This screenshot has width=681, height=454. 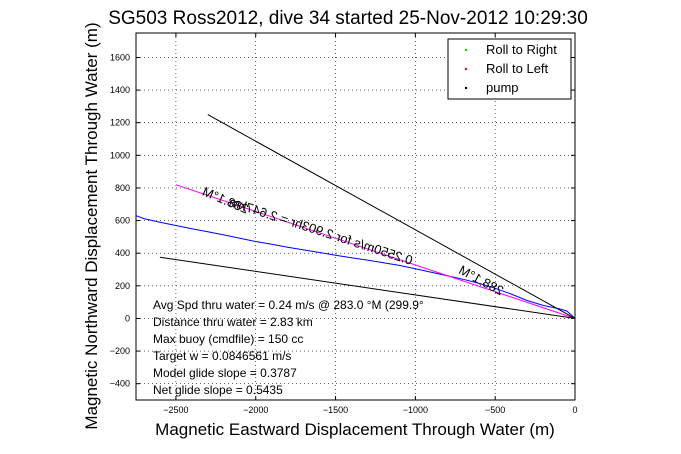 I want to click on y-tick-label: 1600, so click(x=120, y=57).